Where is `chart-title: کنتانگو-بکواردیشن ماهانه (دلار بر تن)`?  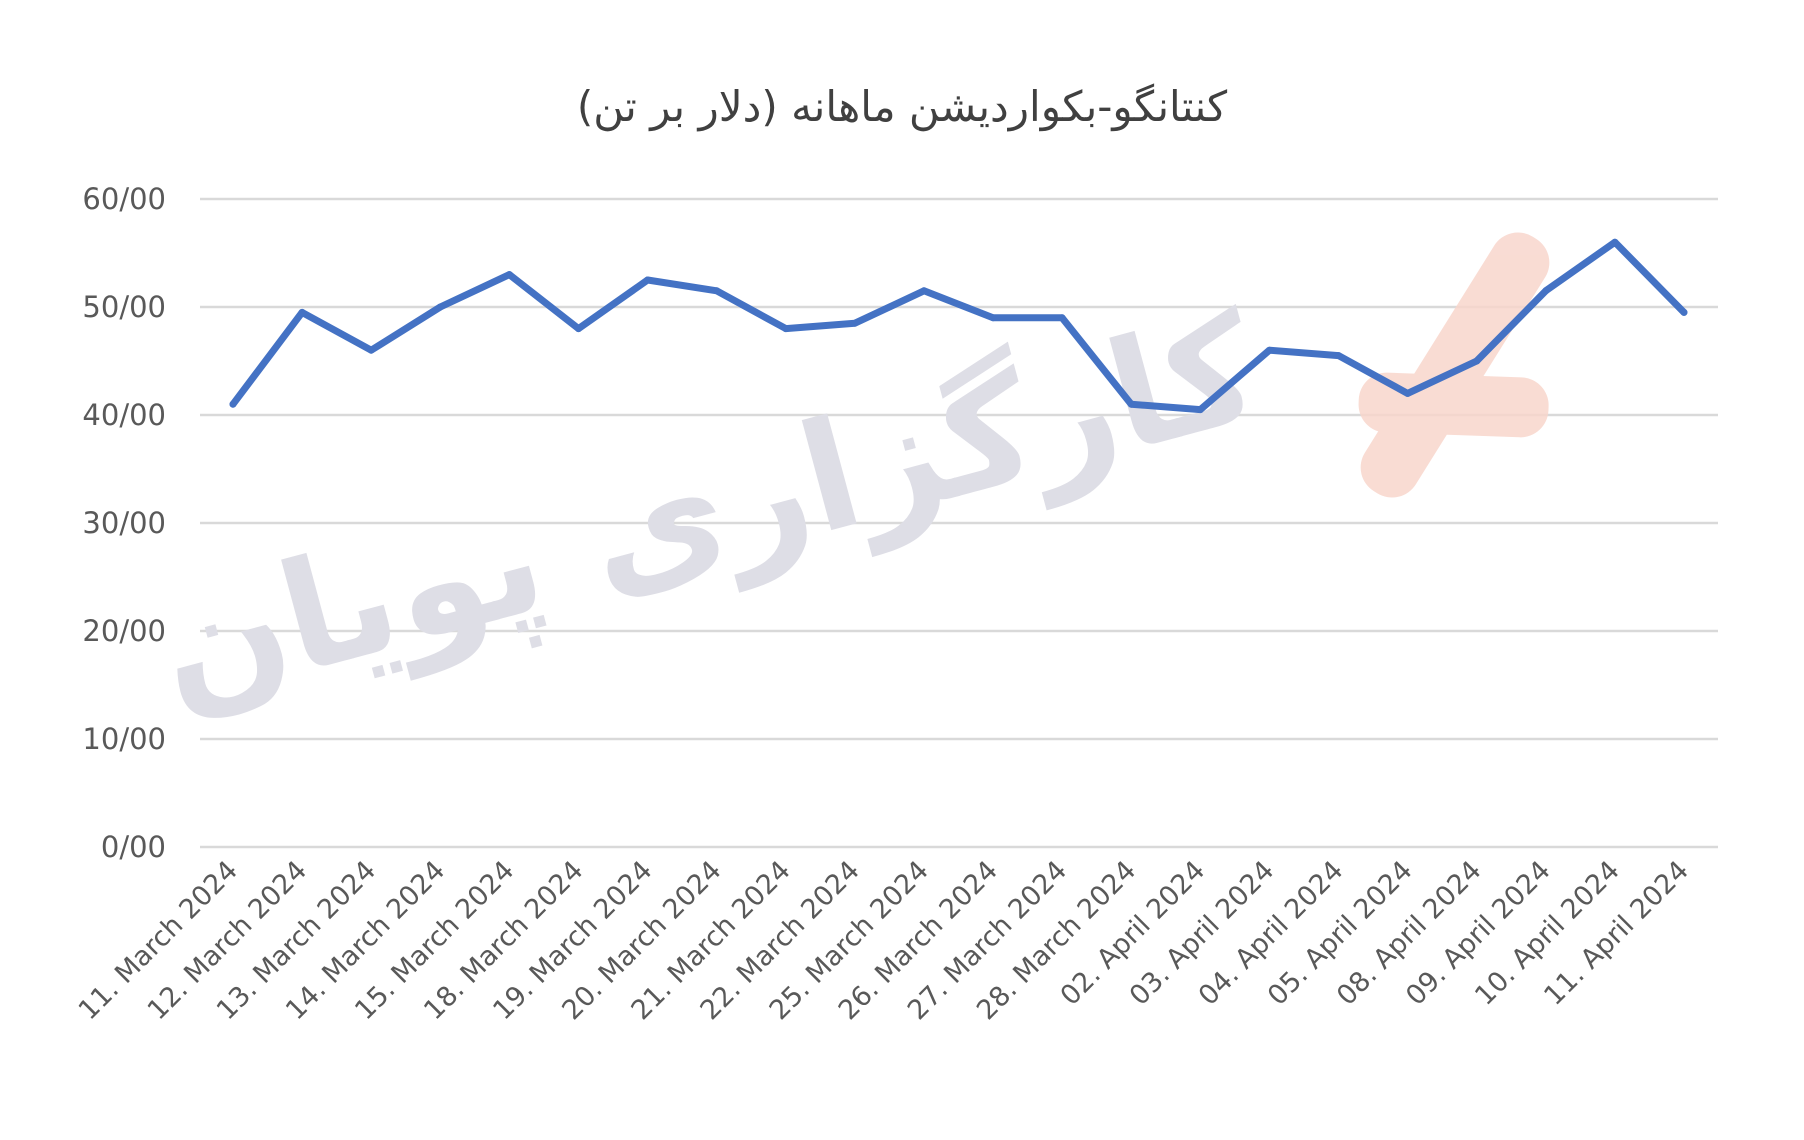
chart-title: کنتانگو-بکواردیشن ماهانه (دلار بر تن) is located at coordinates (902, 106).